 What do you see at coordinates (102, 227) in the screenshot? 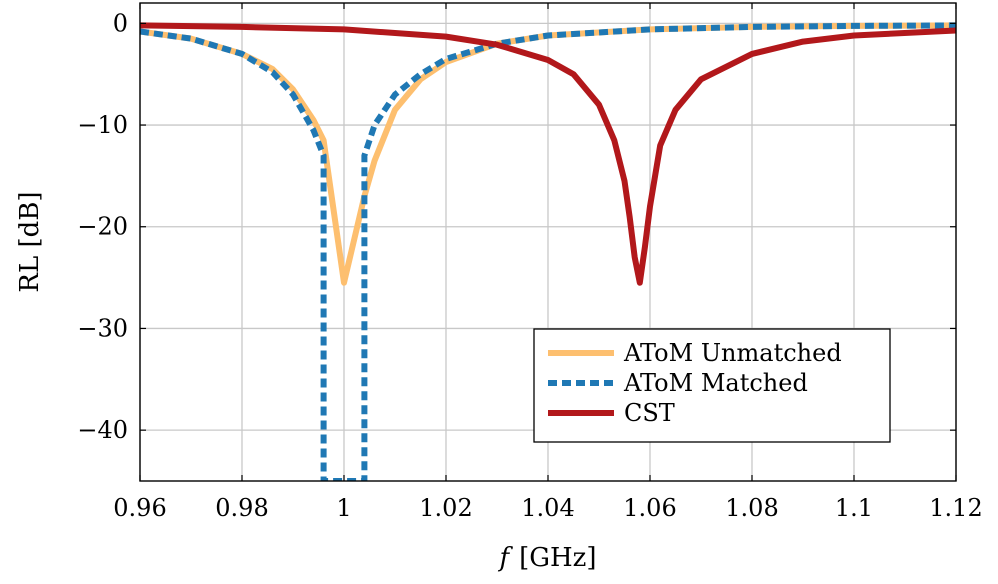
I see `y-tick-label: −20` at bounding box center [102, 227].